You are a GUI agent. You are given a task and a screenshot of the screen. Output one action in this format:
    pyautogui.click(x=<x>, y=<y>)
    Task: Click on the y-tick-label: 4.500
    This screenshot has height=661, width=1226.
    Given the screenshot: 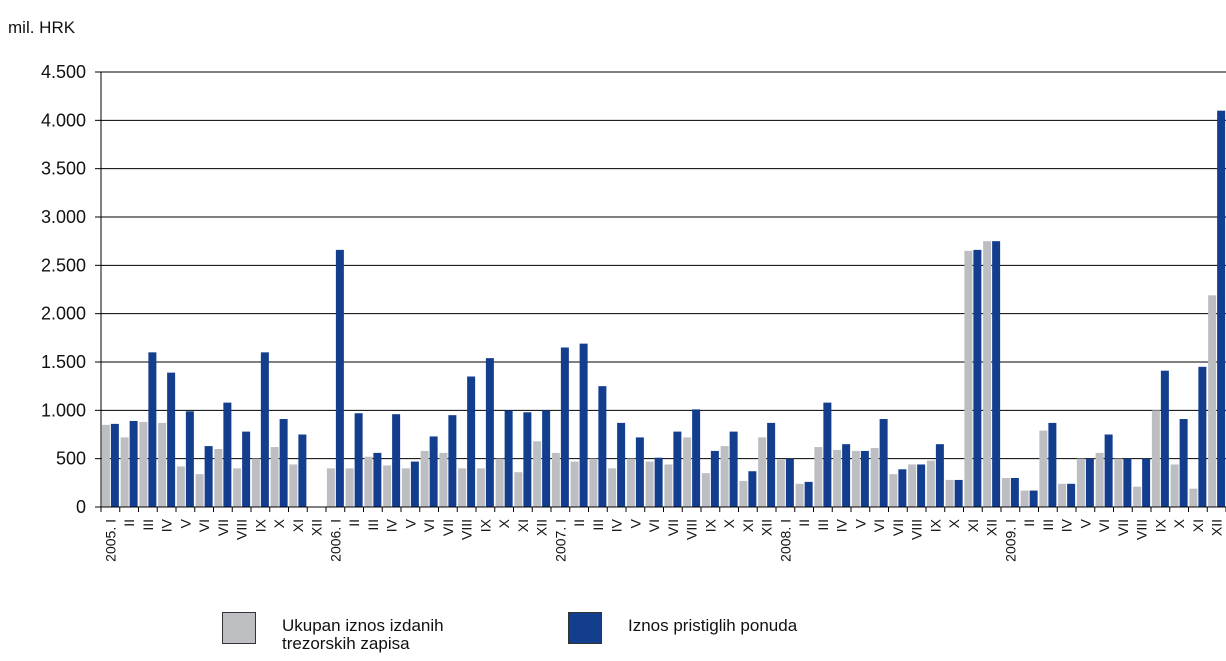 What is the action you would take?
    pyautogui.click(x=63, y=72)
    